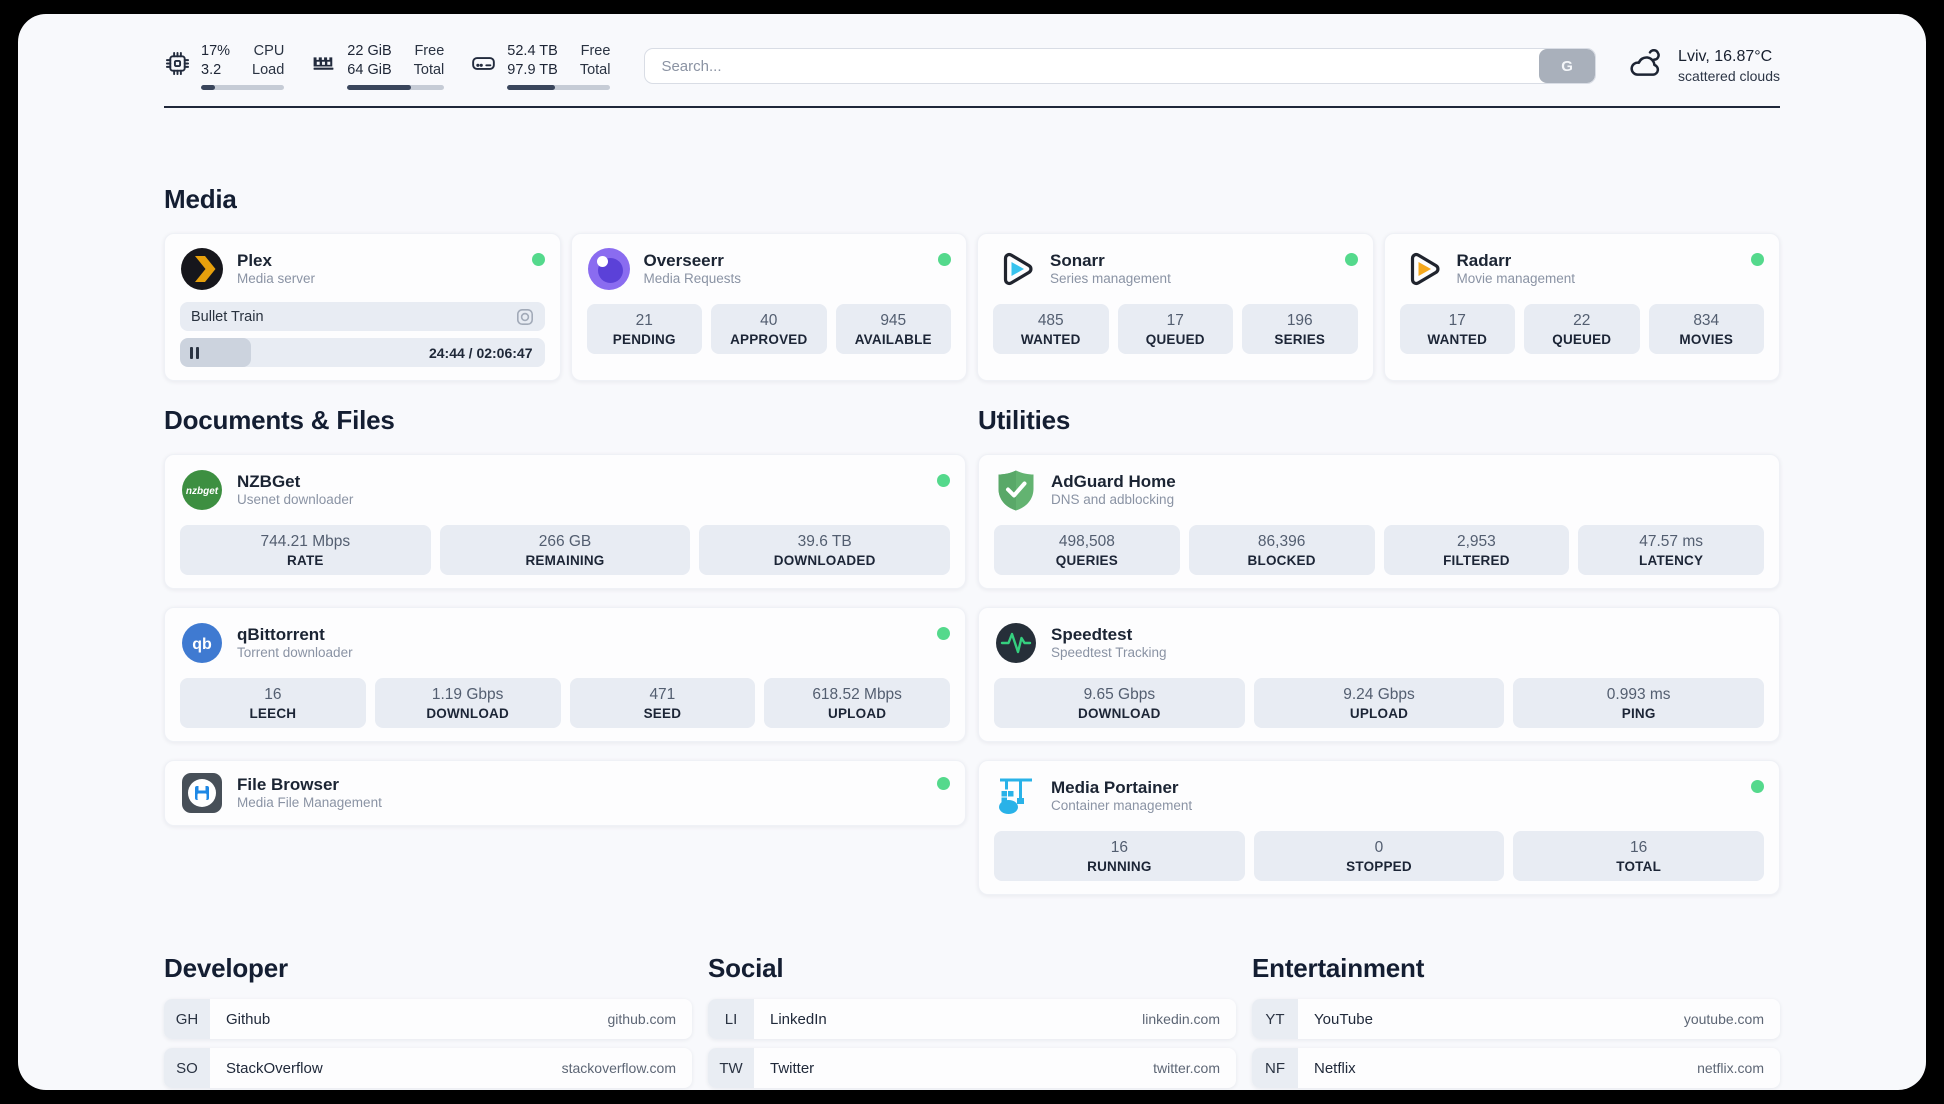 The height and width of the screenshot is (1104, 1944). What do you see at coordinates (769, 320) in the screenshot?
I see `stat-value: 40` at bounding box center [769, 320].